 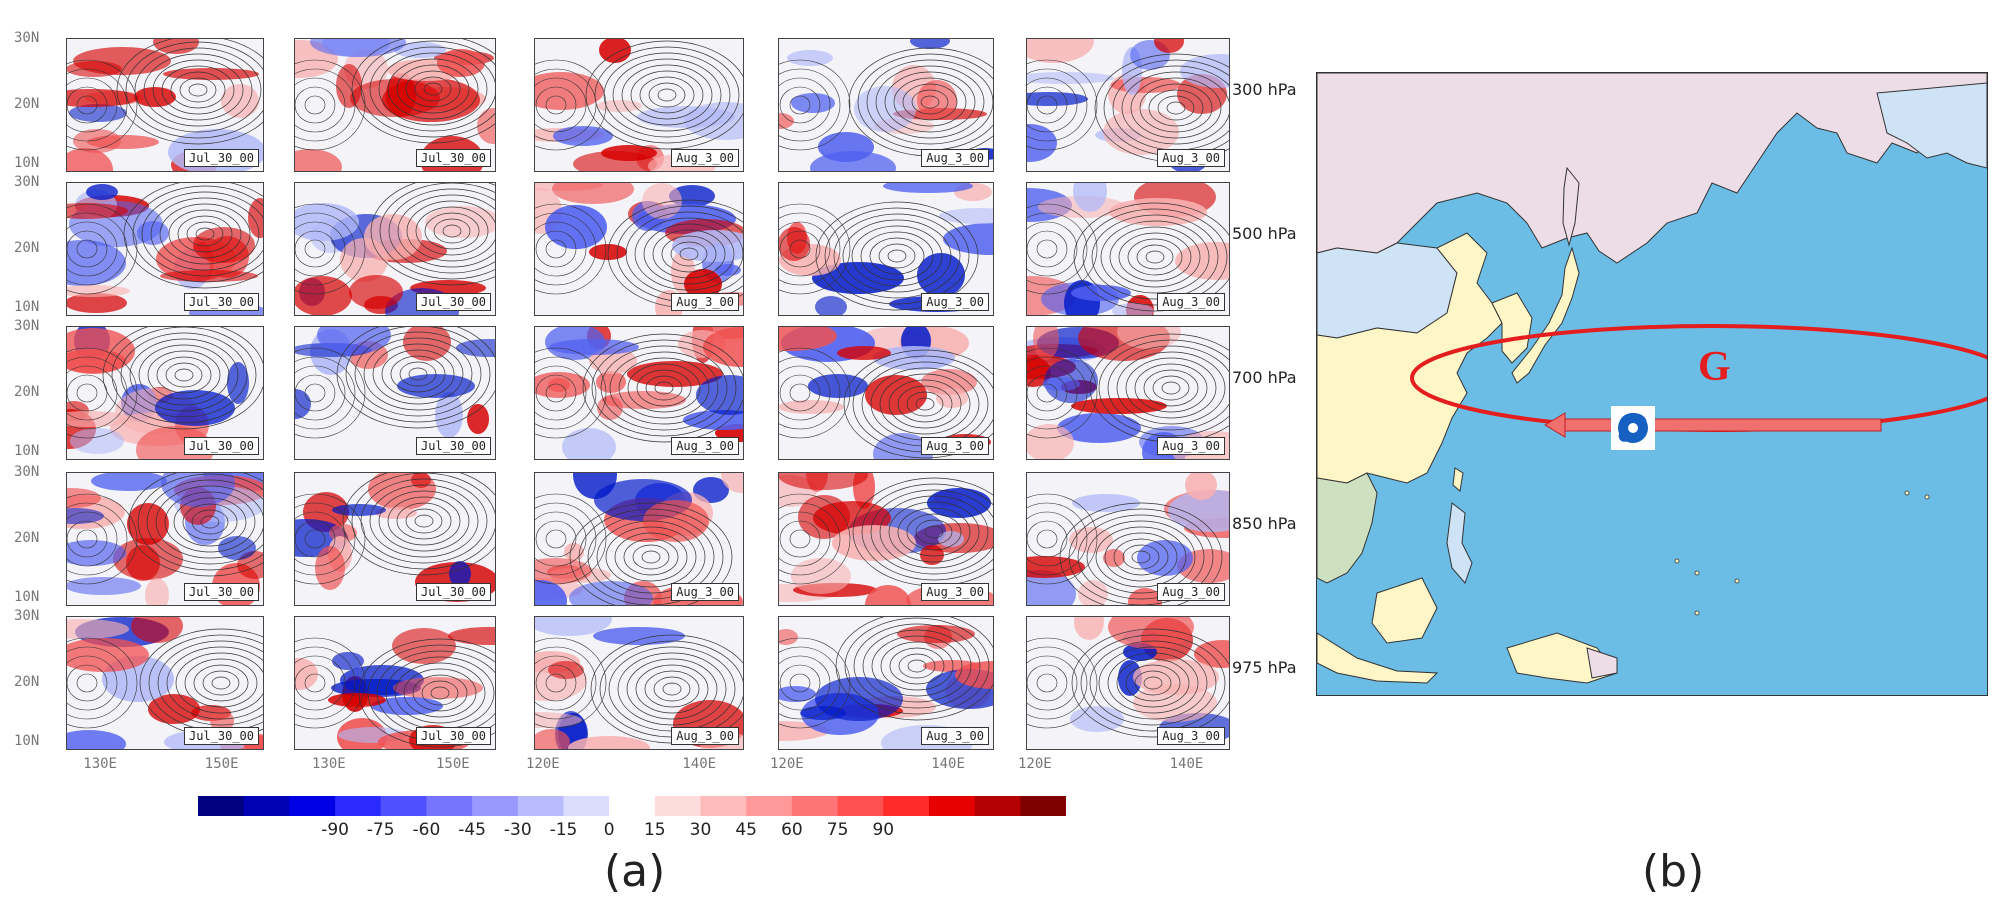 I want to click on pressure-level-label: 850 hPa, so click(x=1264, y=523).